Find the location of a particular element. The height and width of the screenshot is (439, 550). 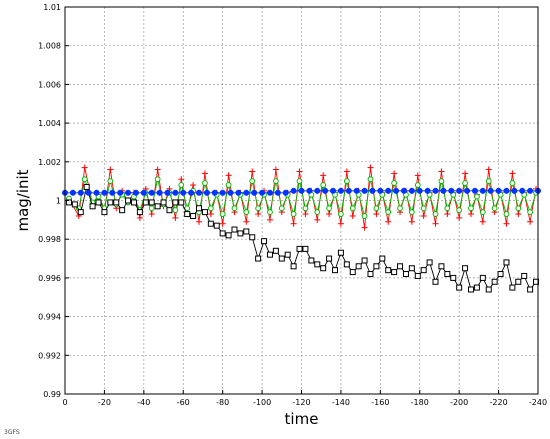

x-tick-label: -20 is located at coordinates (104, 402).